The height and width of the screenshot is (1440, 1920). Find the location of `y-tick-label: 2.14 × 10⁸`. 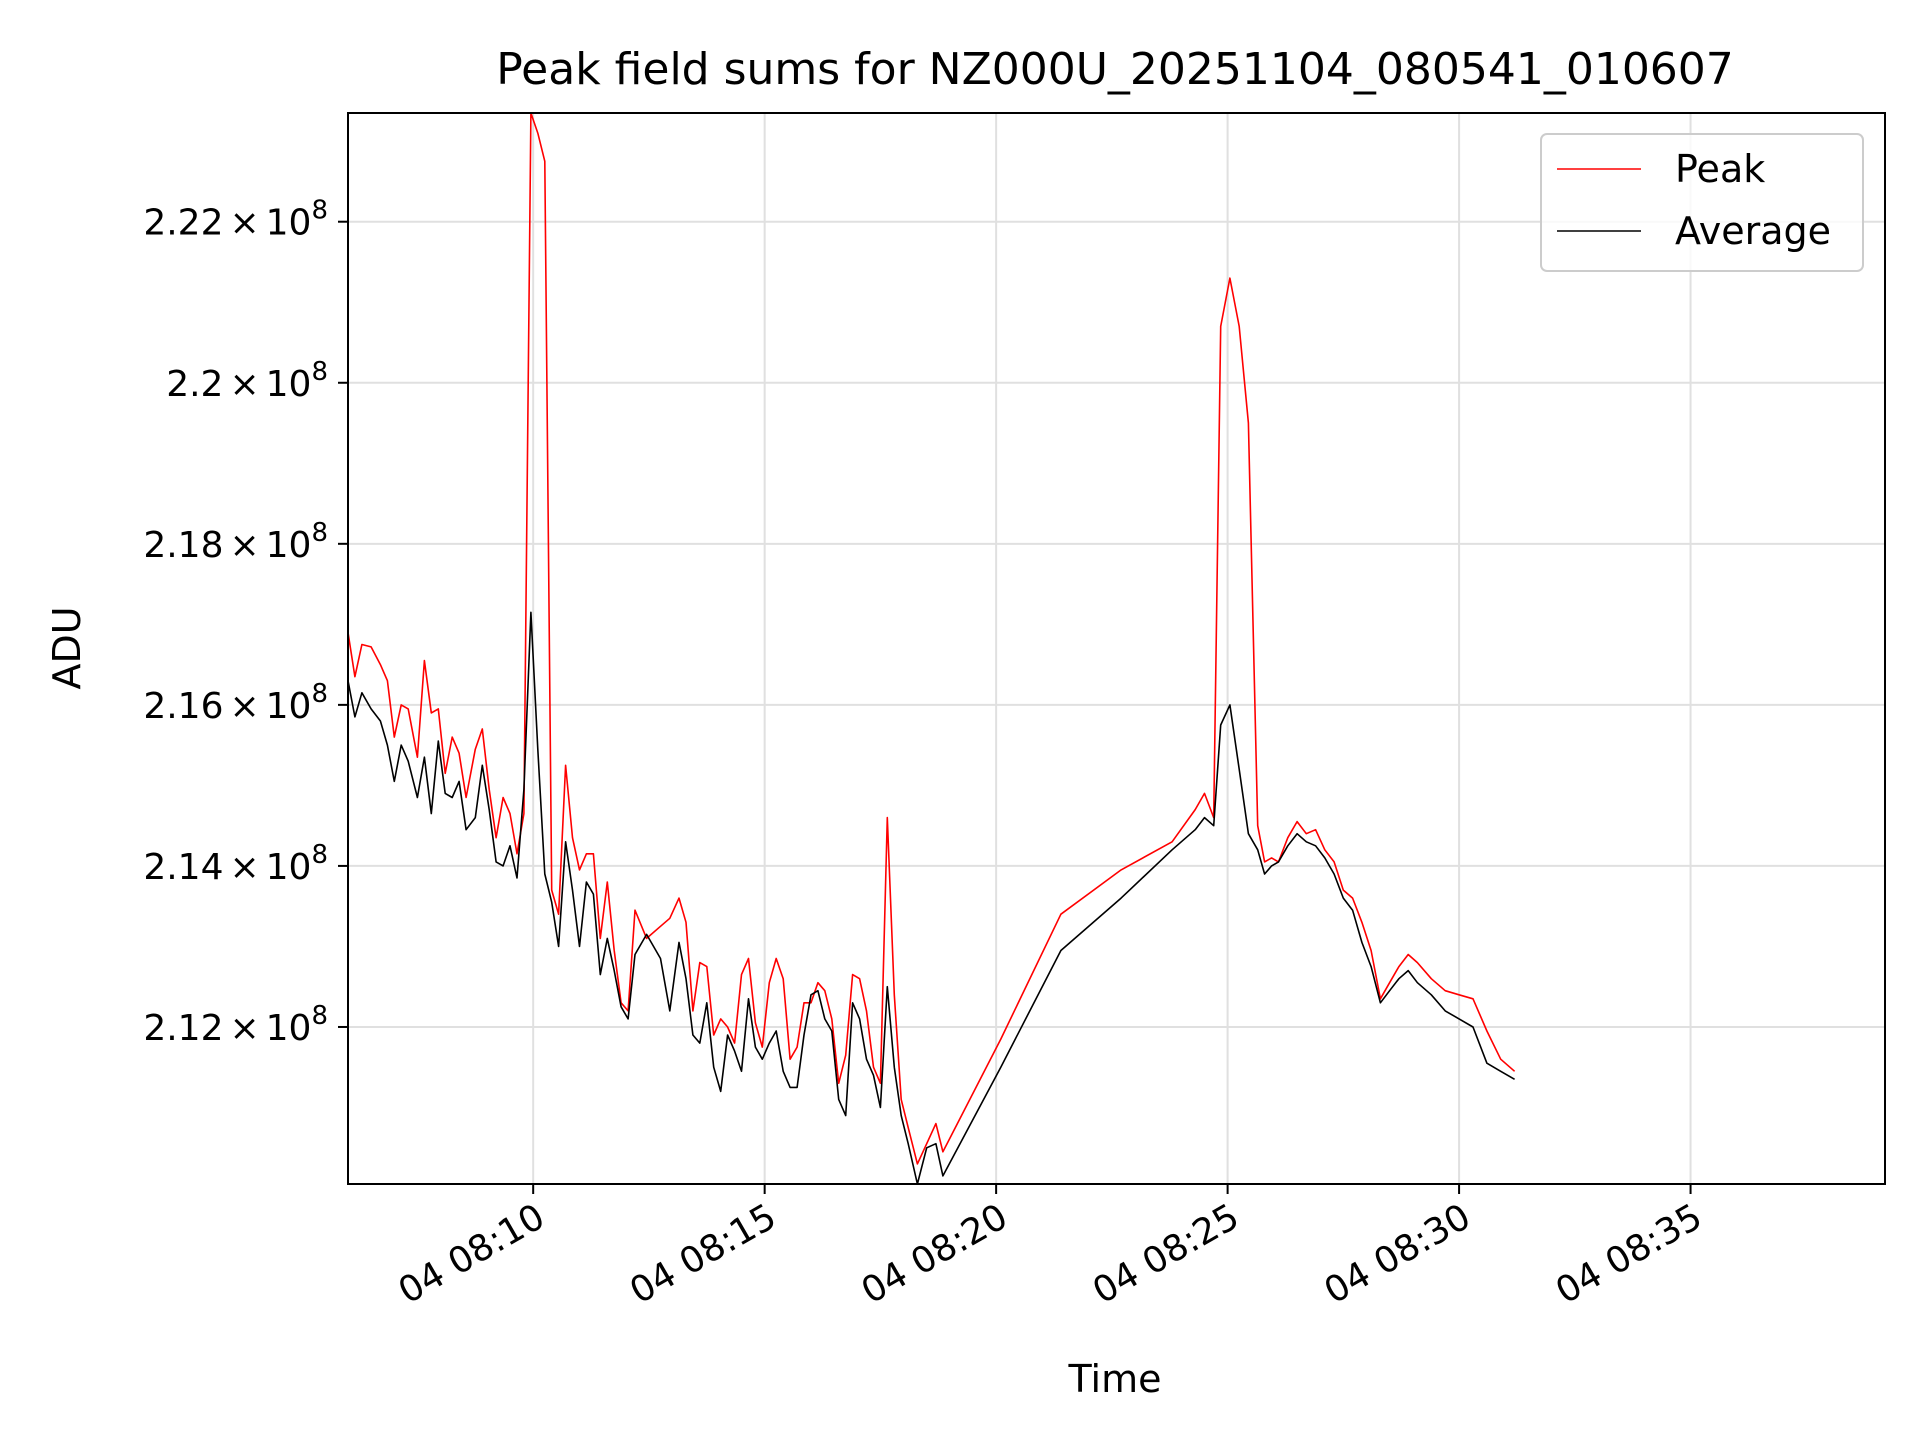

y-tick-label: 2.14 × 10⁸ is located at coordinates (235, 864).